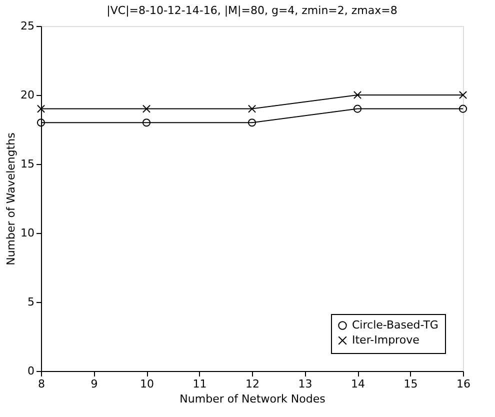 The height and width of the screenshot is (417, 495). Describe the element at coordinates (305, 384) in the screenshot. I see `x-tick-label: 13` at that location.